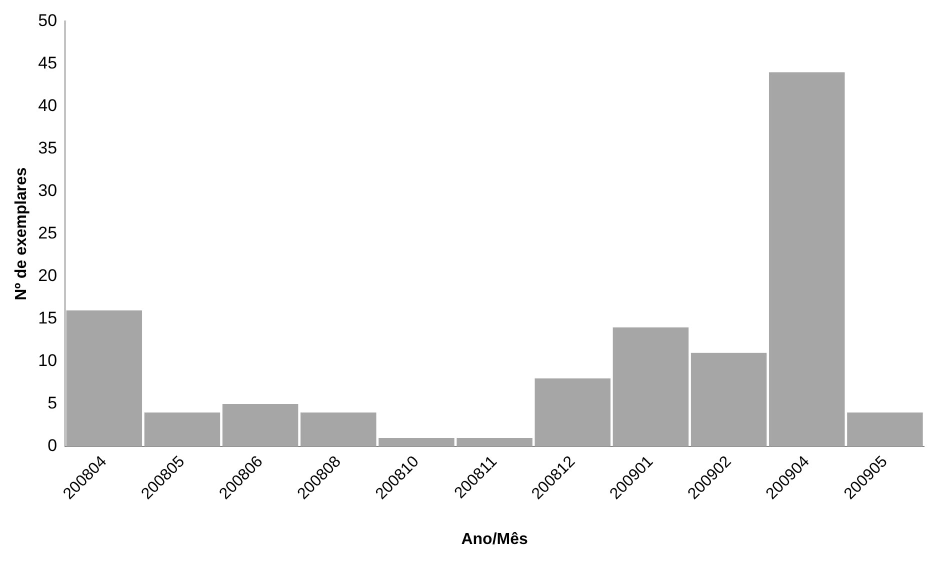 The width and height of the screenshot is (937, 561). I want to click on x-axis-title: Ano/Mês, so click(494, 539).